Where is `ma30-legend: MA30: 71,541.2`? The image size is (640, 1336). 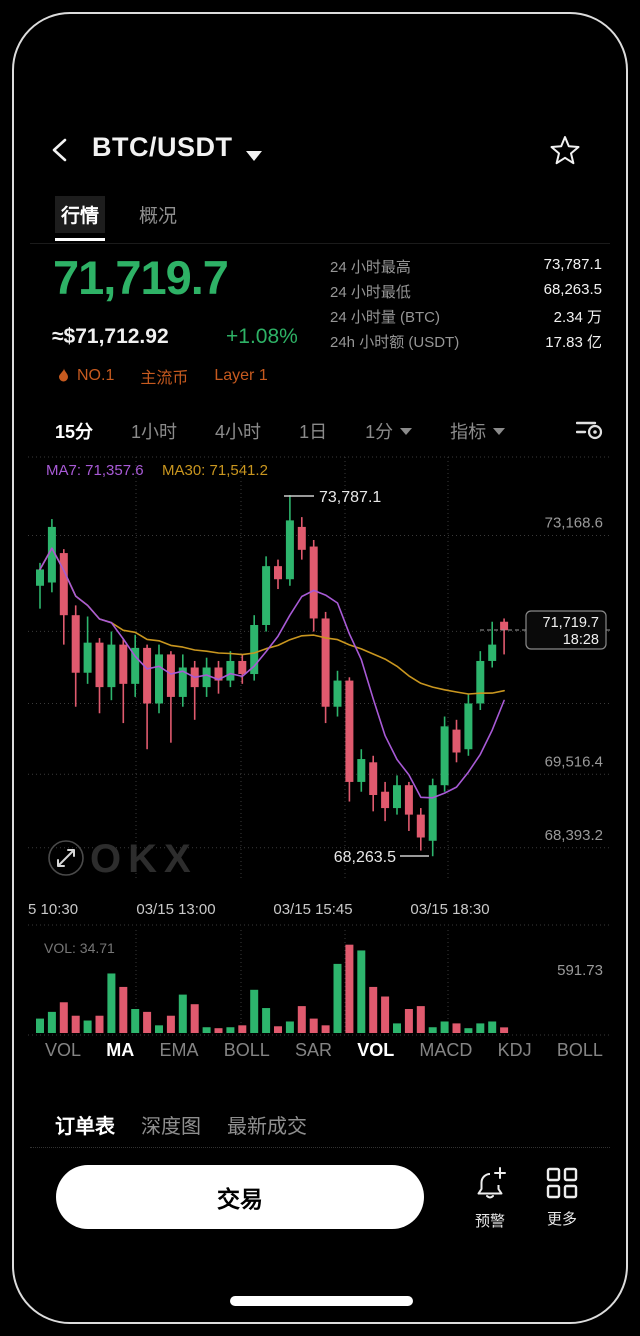 ma30-legend: MA30: 71,541.2 is located at coordinates (215, 470).